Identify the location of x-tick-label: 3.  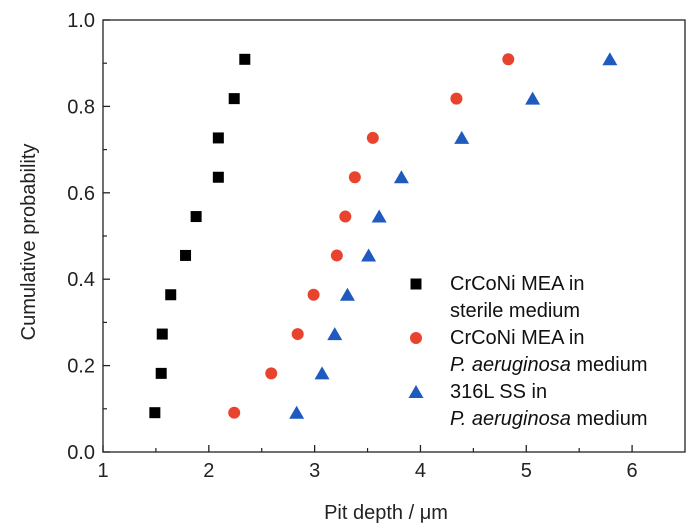
(314, 471).